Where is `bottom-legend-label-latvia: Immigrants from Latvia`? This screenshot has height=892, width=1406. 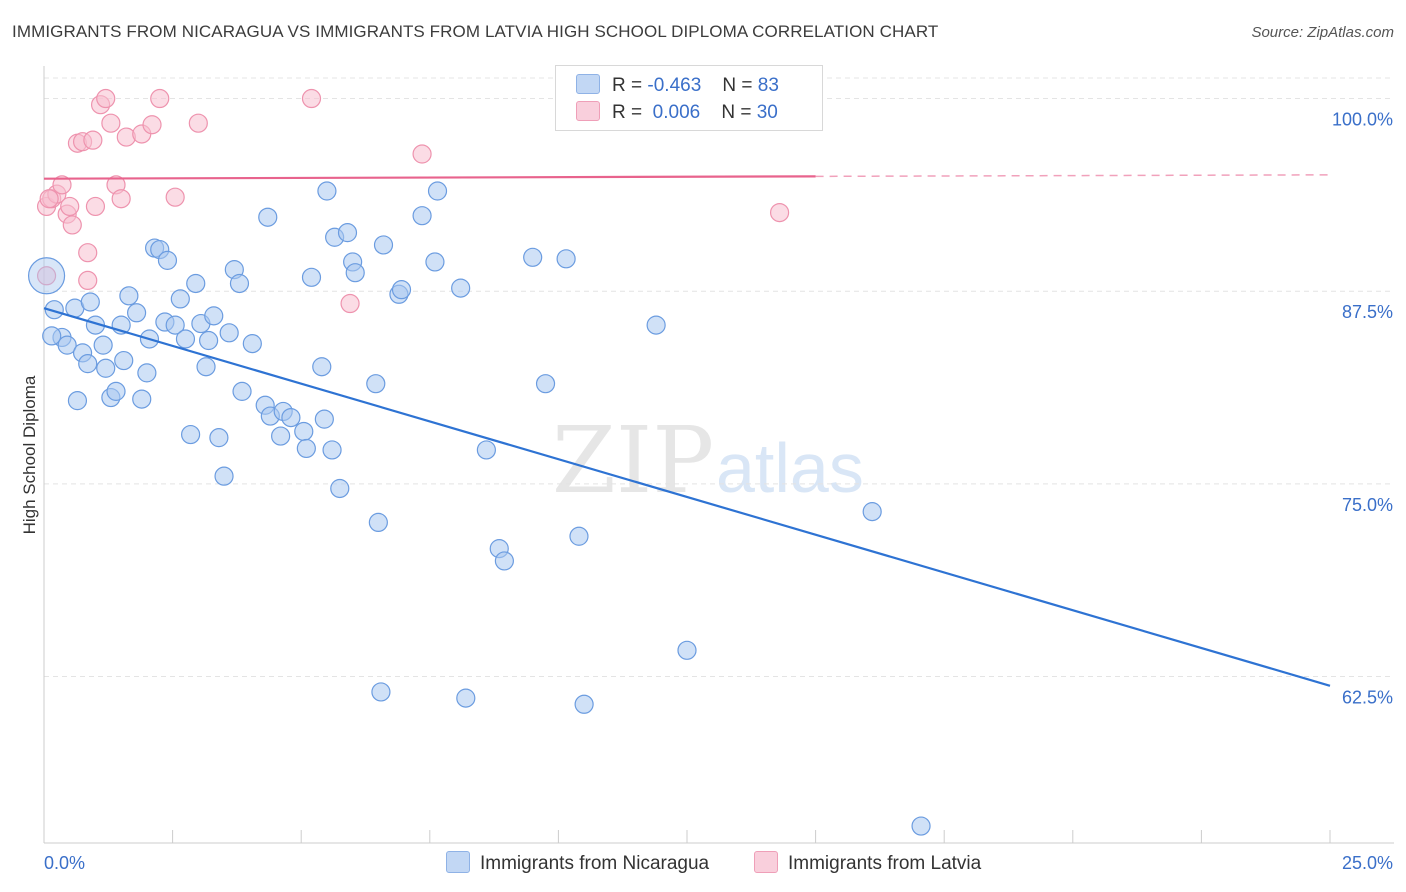 bottom-legend-label-latvia: Immigrants from Latvia is located at coordinates (885, 863).